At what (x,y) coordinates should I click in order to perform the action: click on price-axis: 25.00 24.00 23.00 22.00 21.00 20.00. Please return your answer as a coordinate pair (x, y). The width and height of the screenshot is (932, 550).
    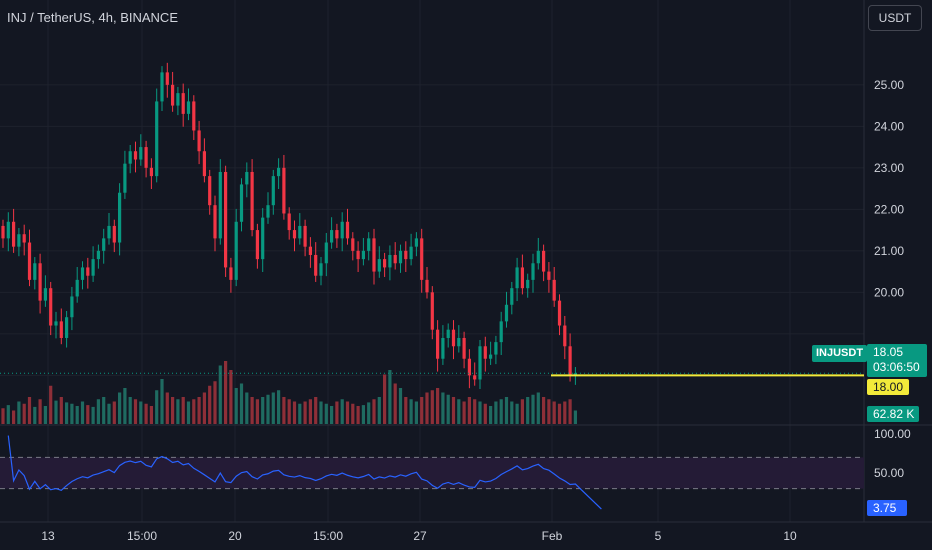
    Looking at the image, I should click on (889, 189).